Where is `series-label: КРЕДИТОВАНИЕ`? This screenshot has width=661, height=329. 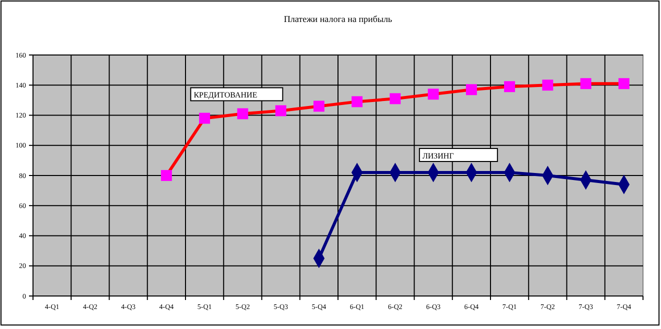 series-label: КРЕДИТОВАНИЕ is located at coordinates (226, 95).